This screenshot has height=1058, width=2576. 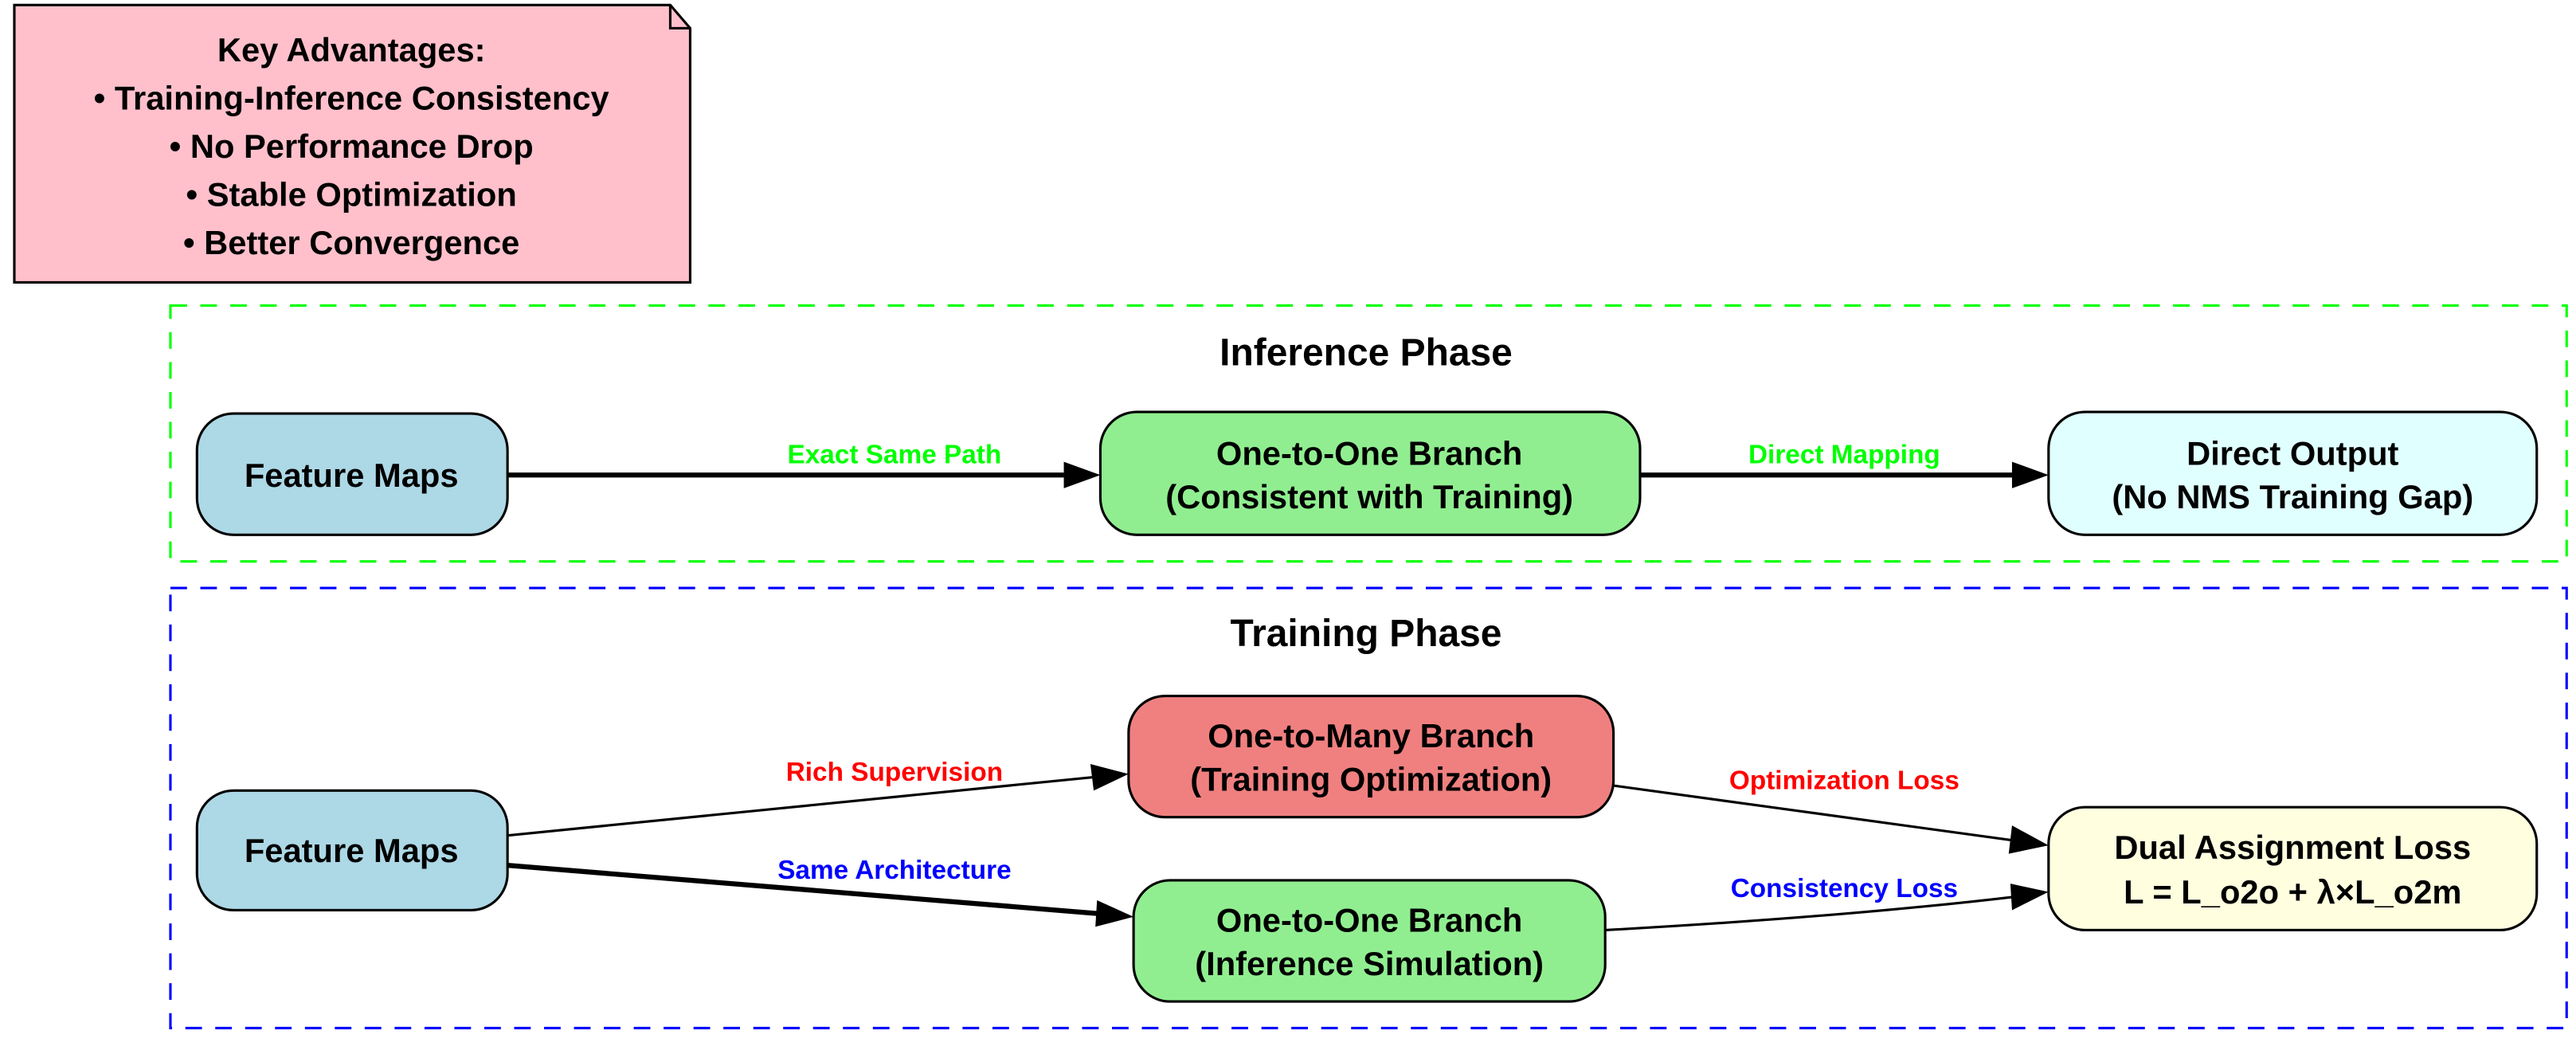 I want to click on note-shape, so click(x=352, y=143).